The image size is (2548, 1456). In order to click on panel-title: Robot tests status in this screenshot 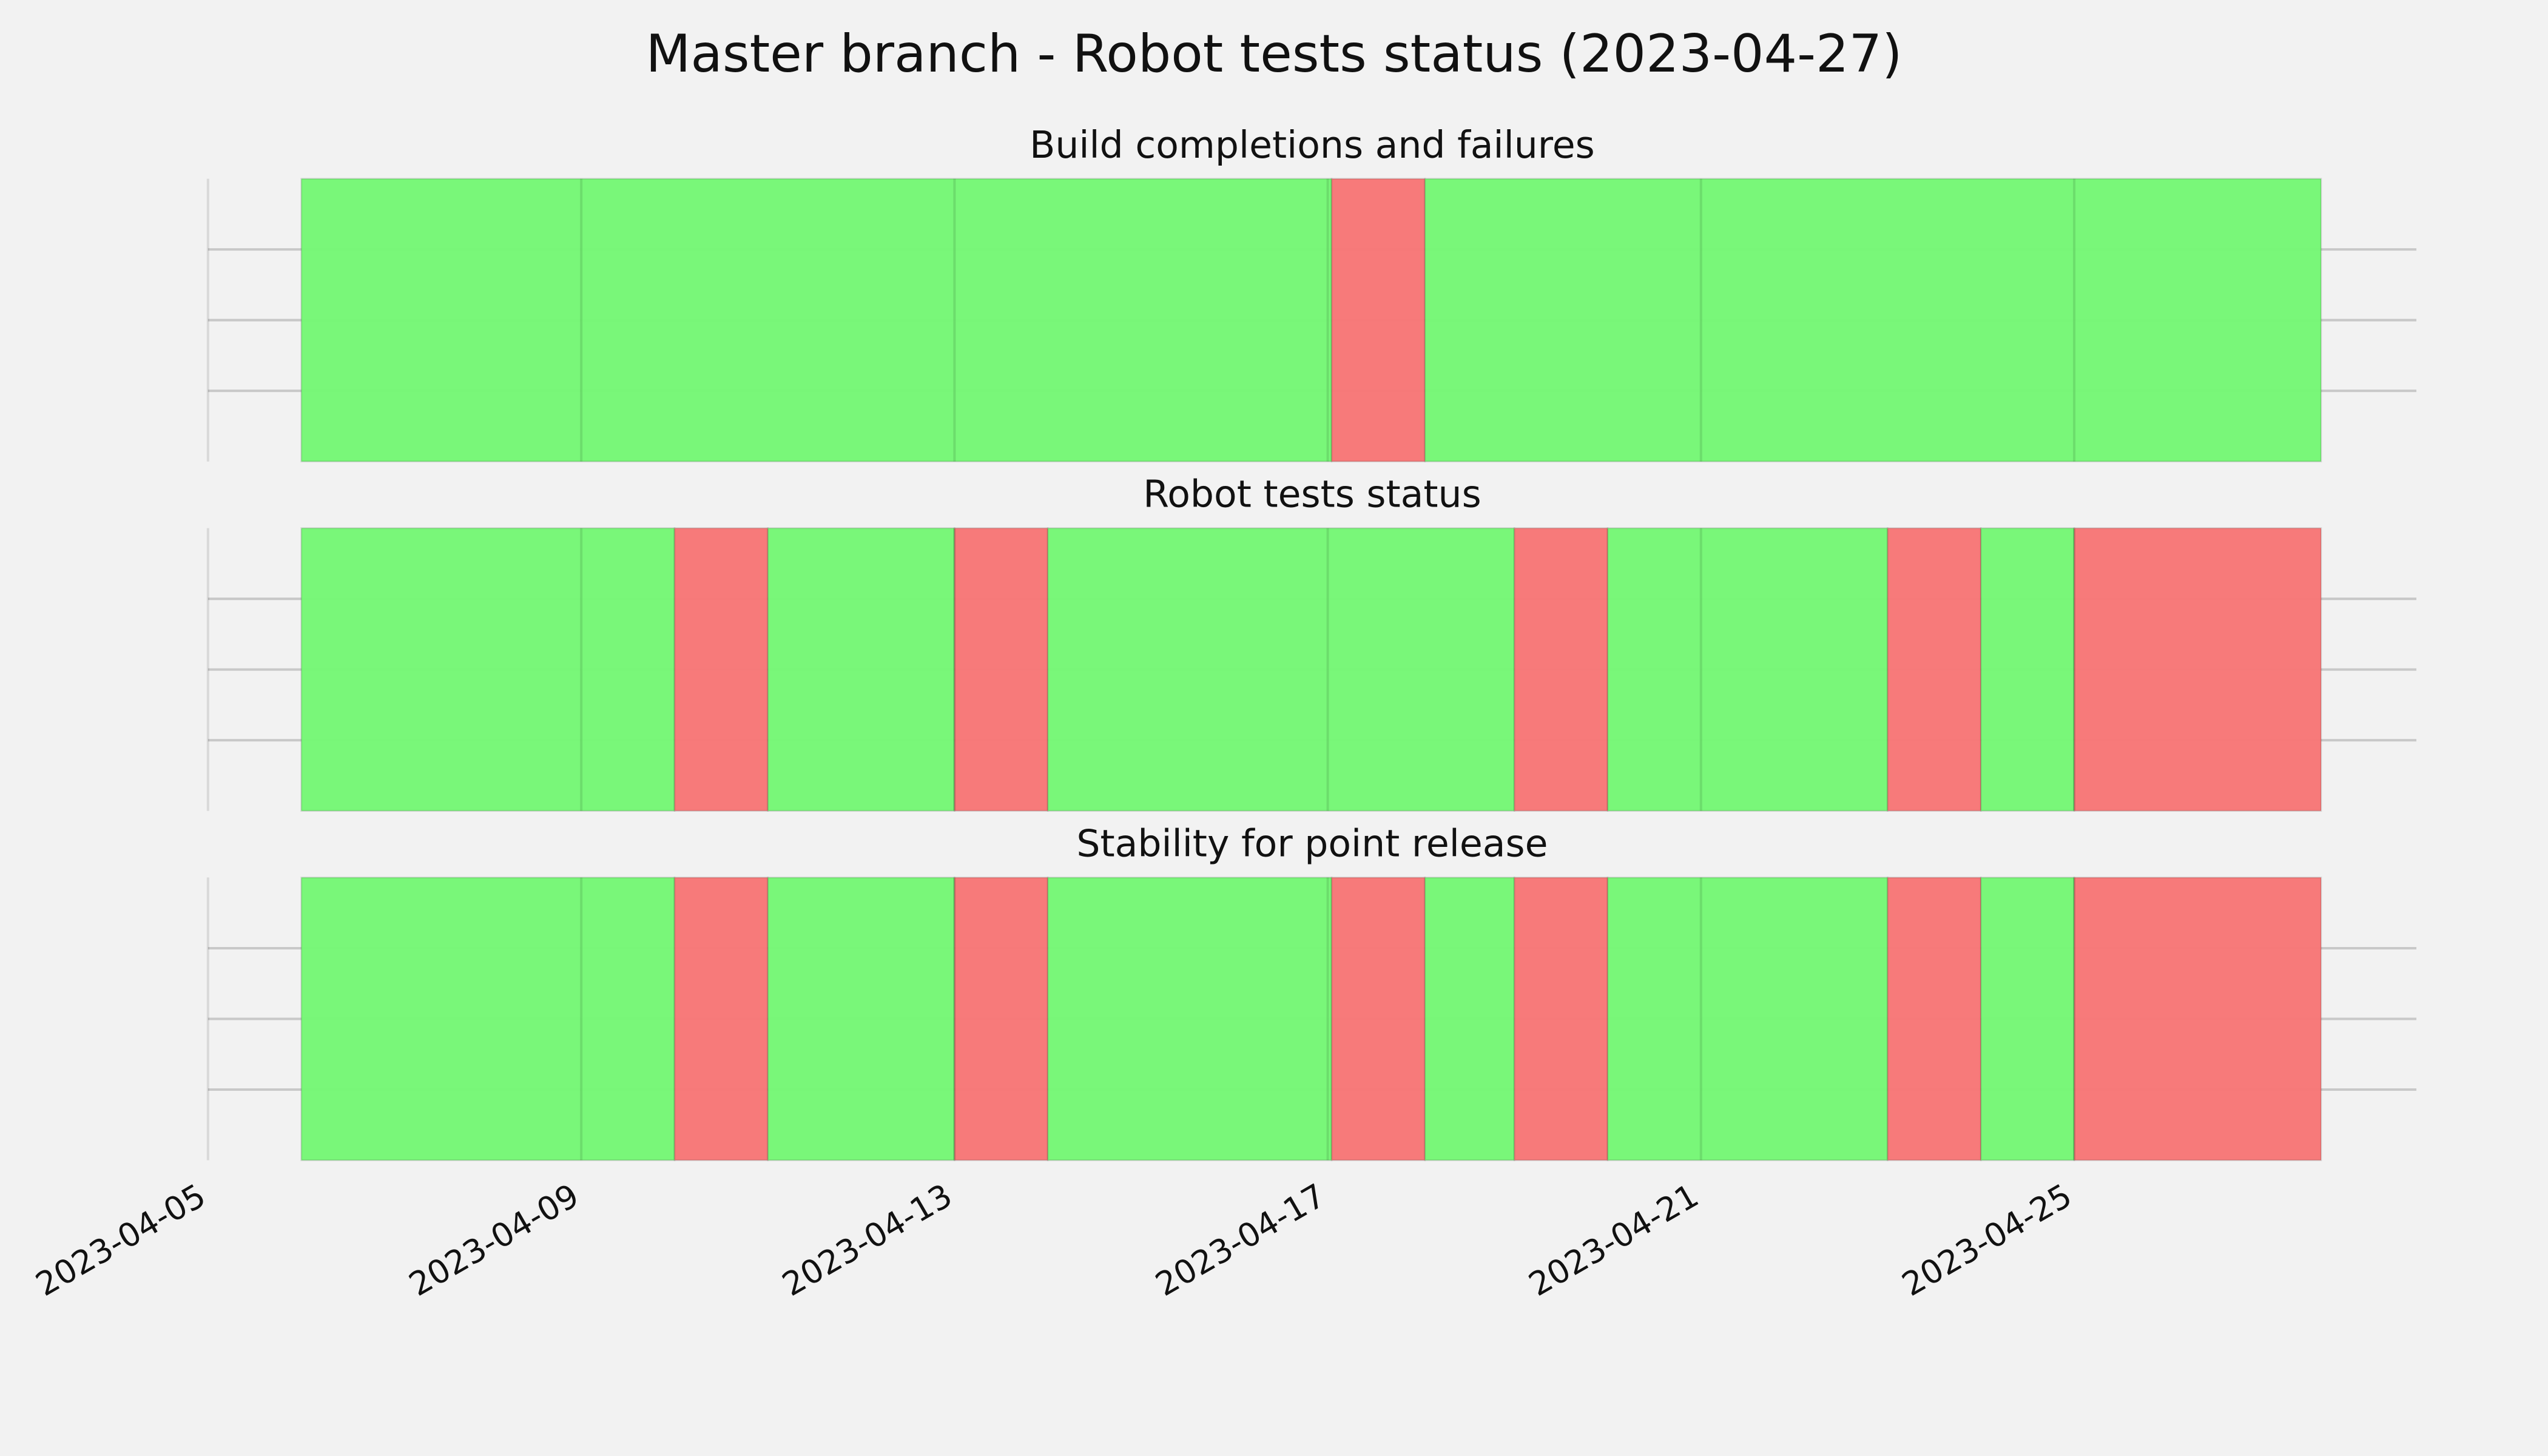, I will do `click(1312, 494)`.